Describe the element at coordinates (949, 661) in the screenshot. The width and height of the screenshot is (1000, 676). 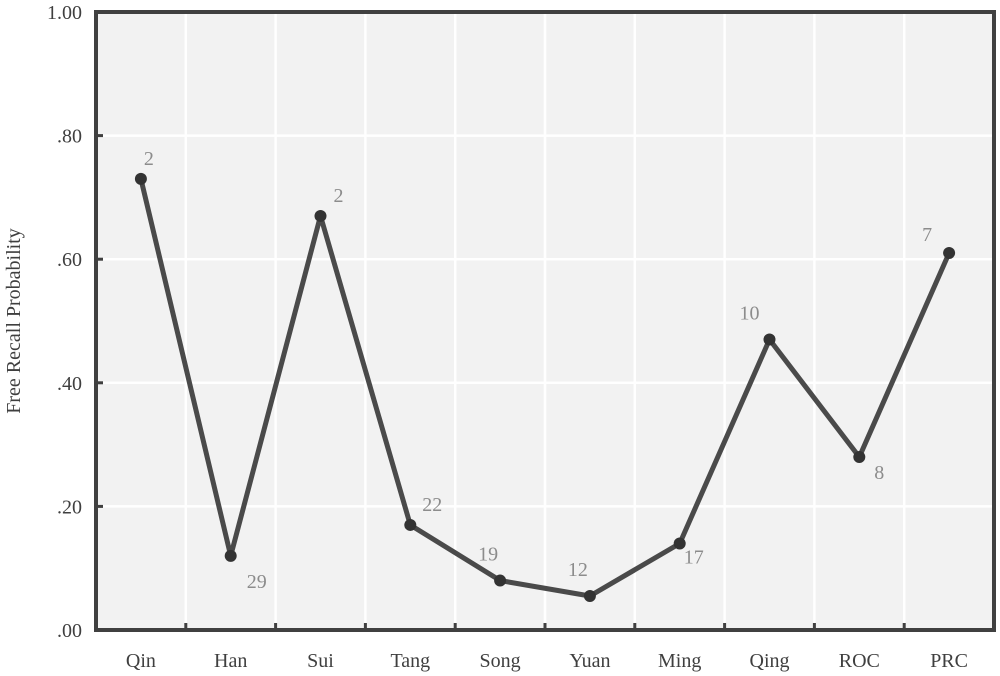
I see `x-tick-label: PRC` at that location.